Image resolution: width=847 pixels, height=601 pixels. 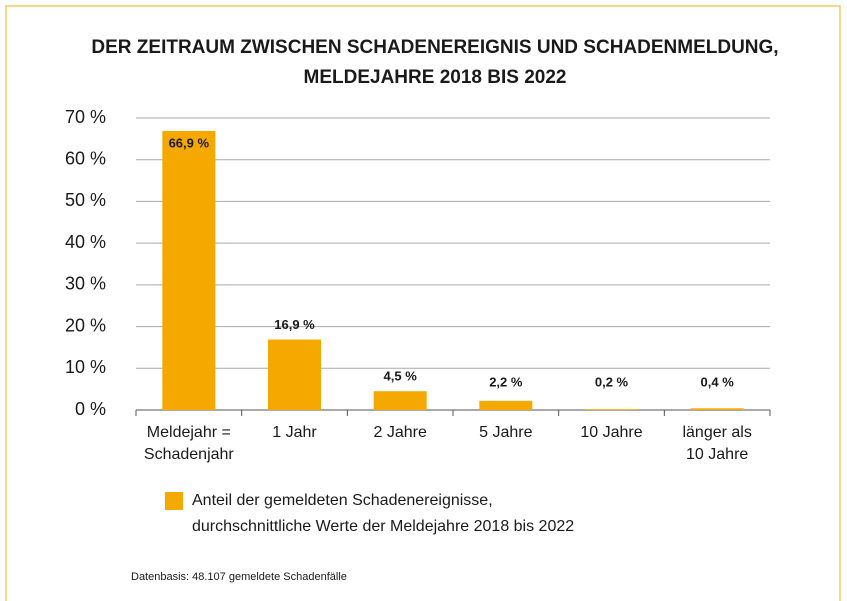 What do you see at coordinates (85, 325) in the screenshot?
I see `y-tick-label: 20 %` at bounding box center [85, 325].